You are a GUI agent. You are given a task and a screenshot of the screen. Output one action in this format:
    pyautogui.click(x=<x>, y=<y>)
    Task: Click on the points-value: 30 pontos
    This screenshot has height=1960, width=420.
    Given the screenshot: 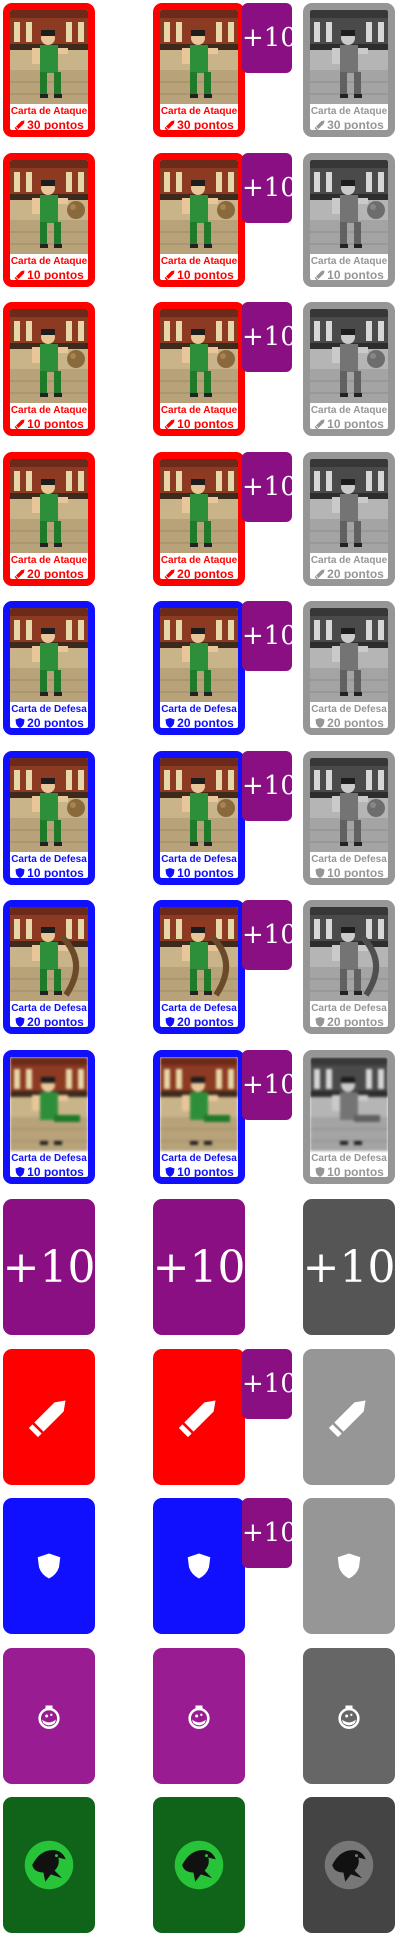 What is the action you would take?
    pyautogui.click(x=55, y=125)
    